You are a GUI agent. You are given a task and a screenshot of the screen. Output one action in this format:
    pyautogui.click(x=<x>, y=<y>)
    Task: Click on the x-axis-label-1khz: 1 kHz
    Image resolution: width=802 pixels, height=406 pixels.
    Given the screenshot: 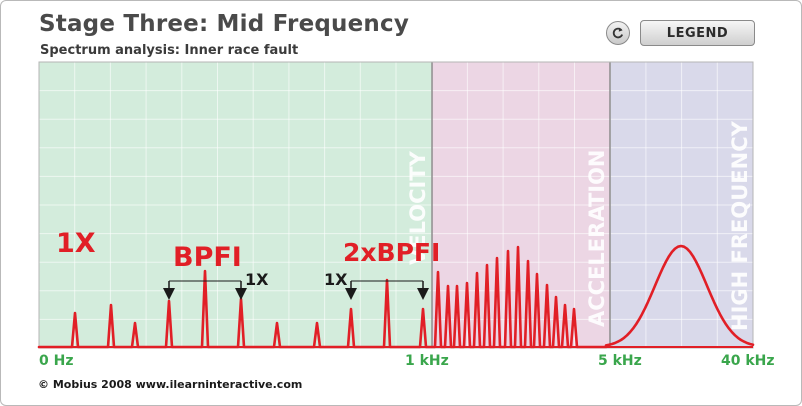 What is the action you would take?
    pyautogui.click(x=427, y=361)
    